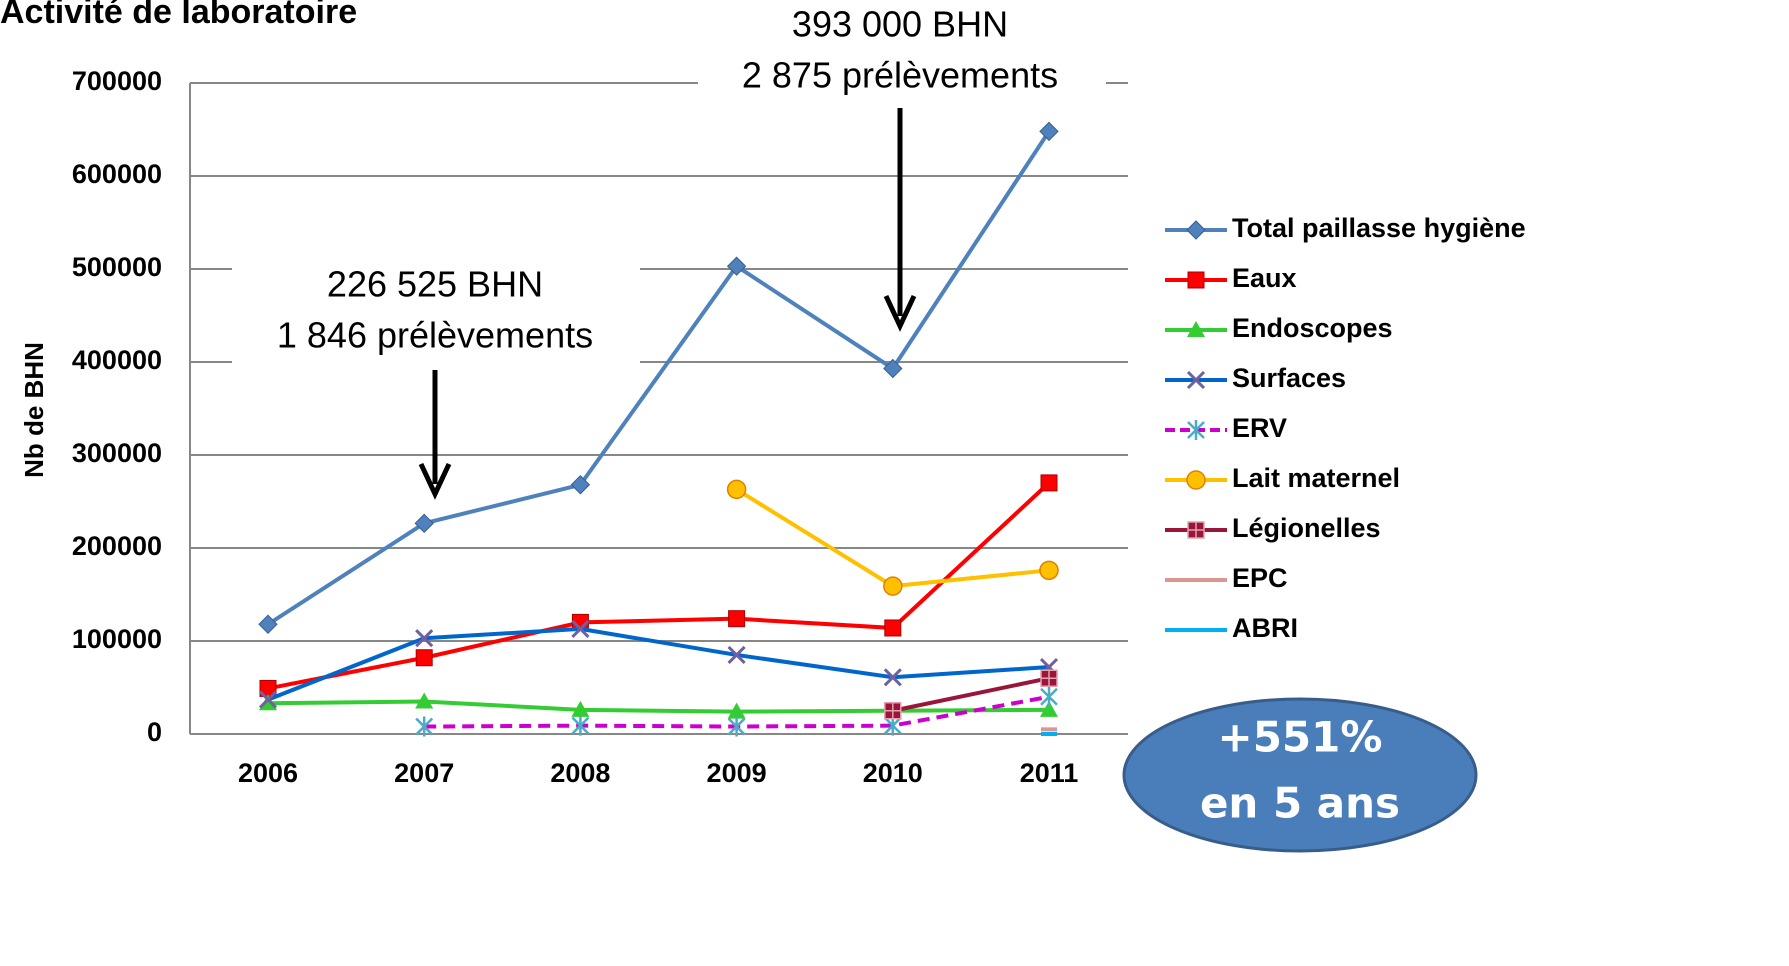 Image resolution: width=1789 pixels, height=966 pixels. Describe the element at coordinates (1264, 278) in the screenshot. I see `legend-label: Eaux` at that location.